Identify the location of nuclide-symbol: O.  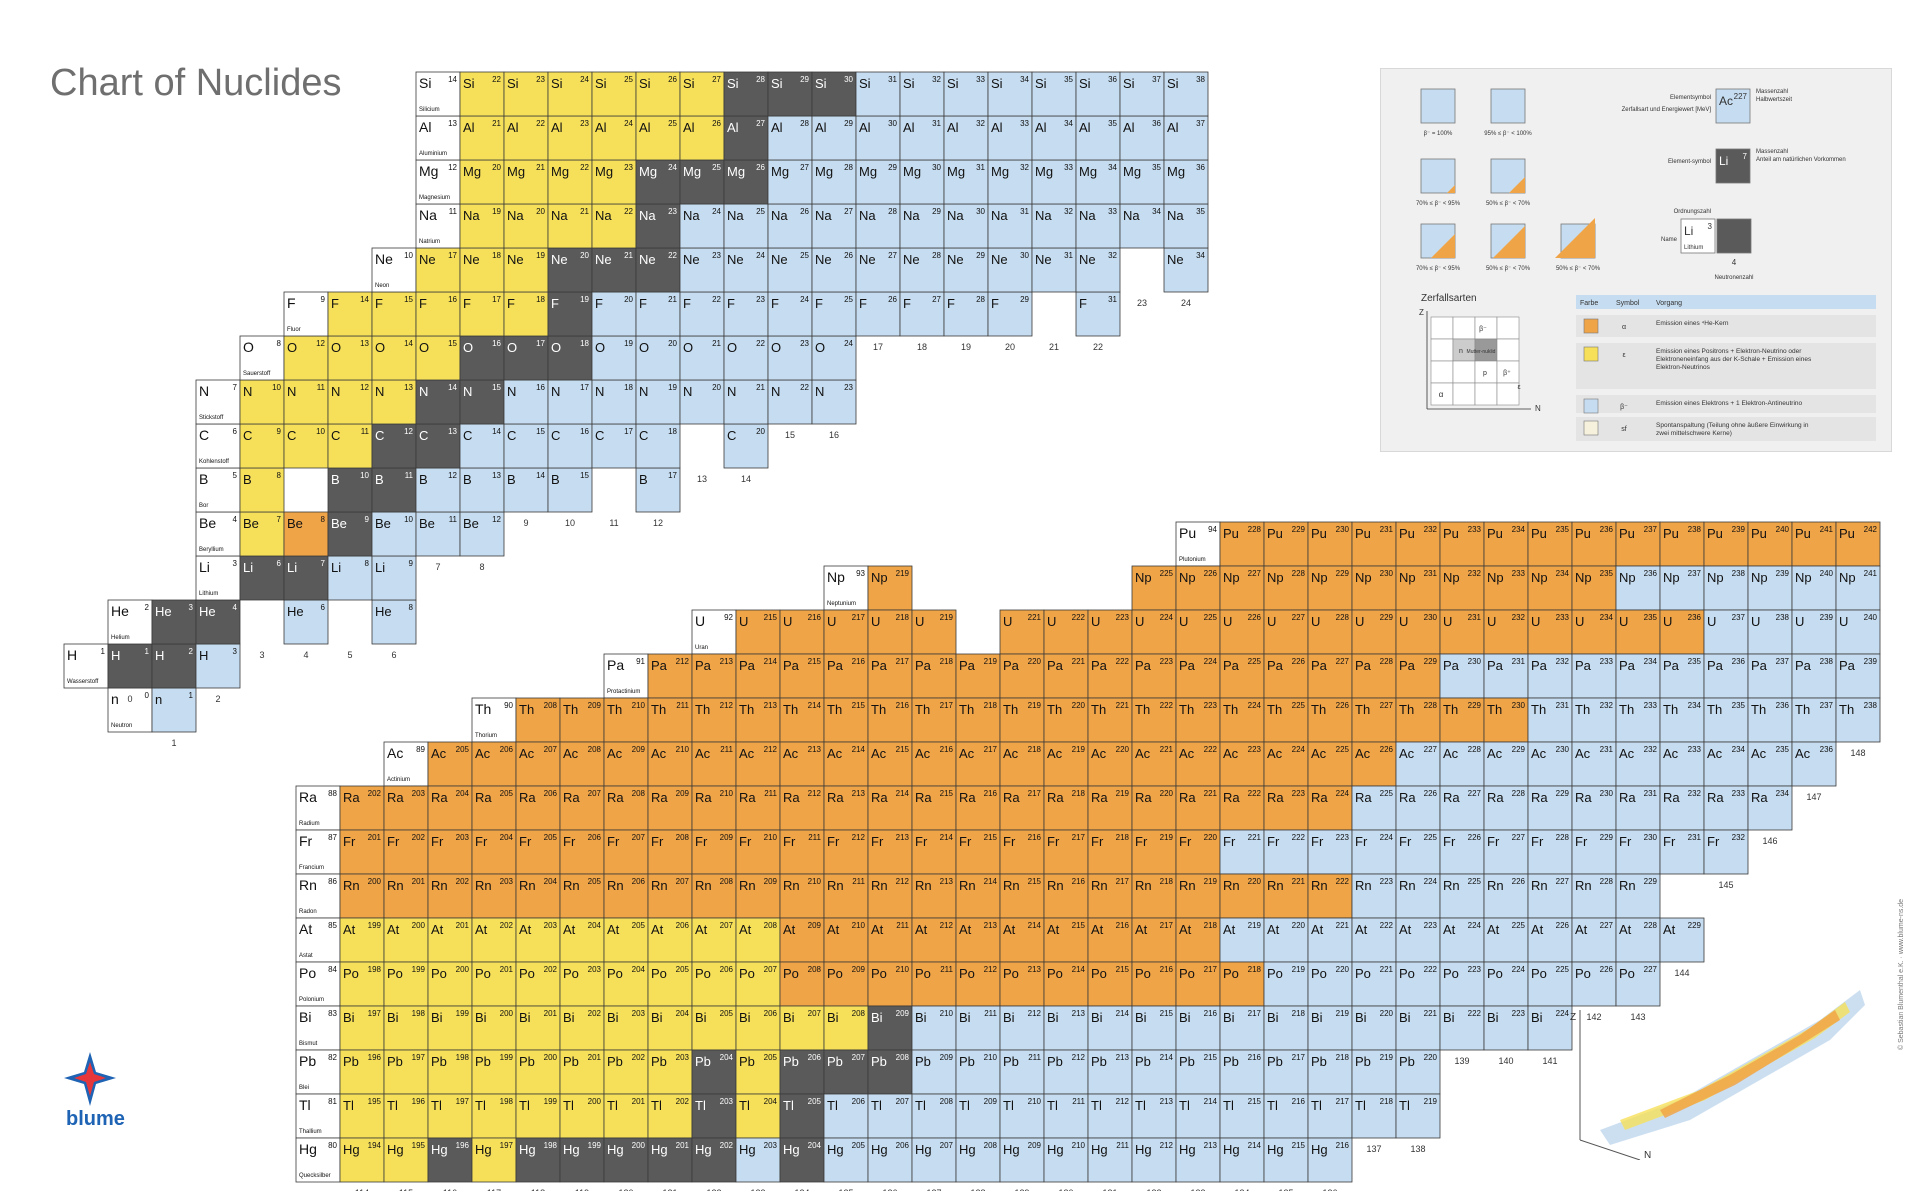
(644, 347).